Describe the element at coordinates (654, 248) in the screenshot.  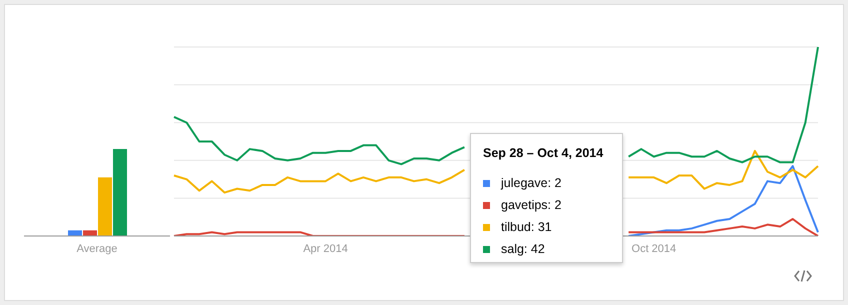
I see `x-tick-label: Oct 2014` at that location.